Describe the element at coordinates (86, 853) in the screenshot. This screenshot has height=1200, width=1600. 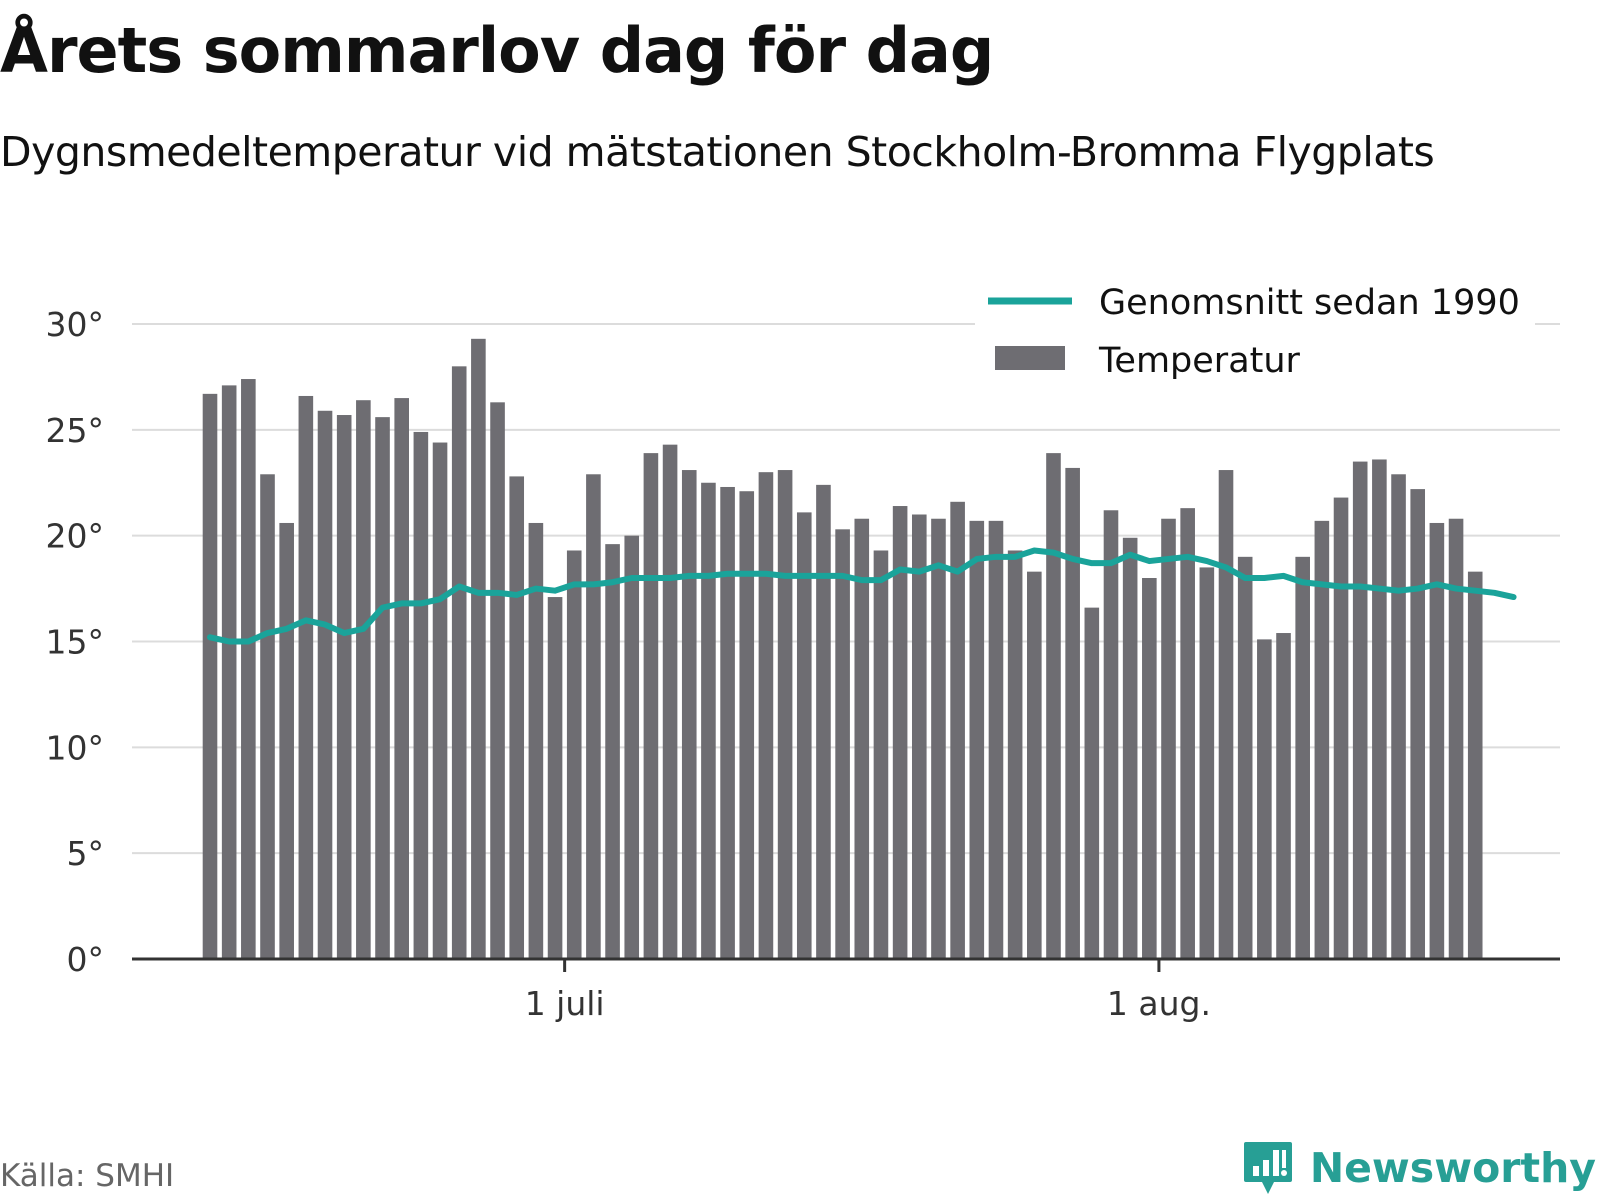
I see `y-tick-label: 5°` at that location.